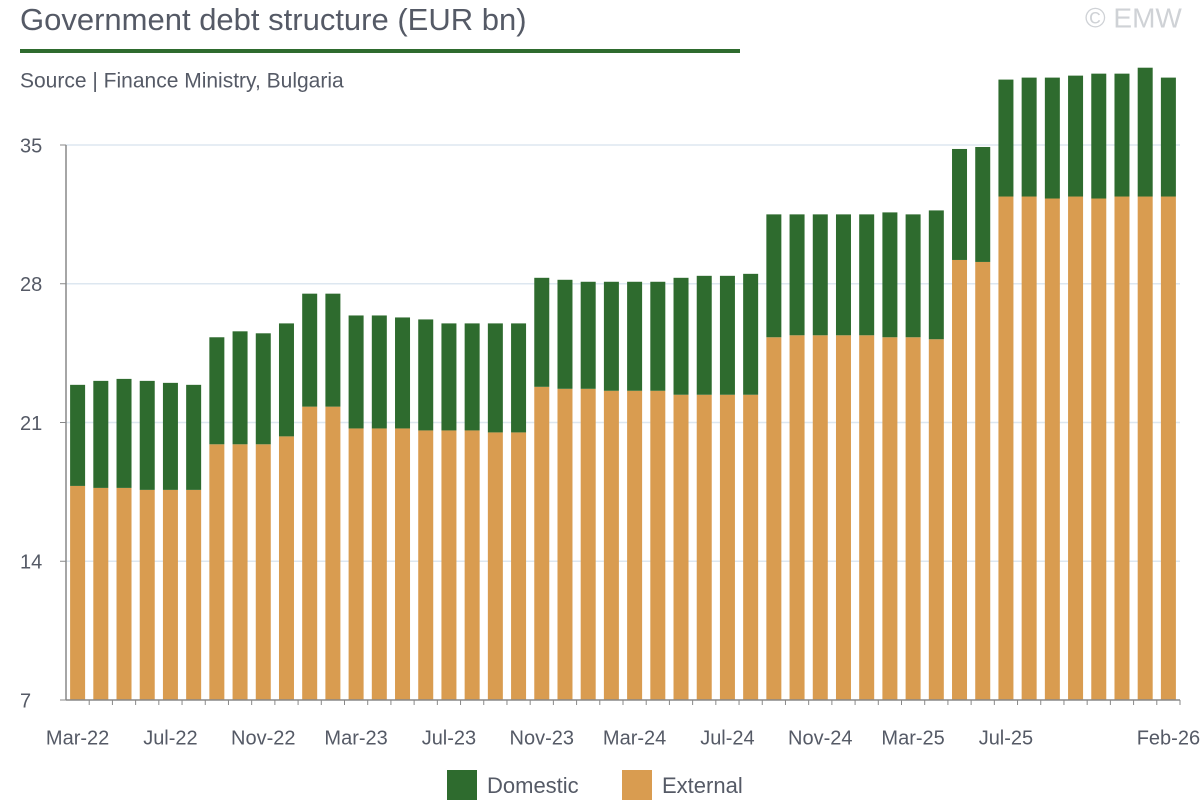 This screenshot has width=1200, height=800. What do you see at coordinates (727, 738) in the screenshot?
I see `x-tick-label: Jul-24` at bounding box center [727, 738].